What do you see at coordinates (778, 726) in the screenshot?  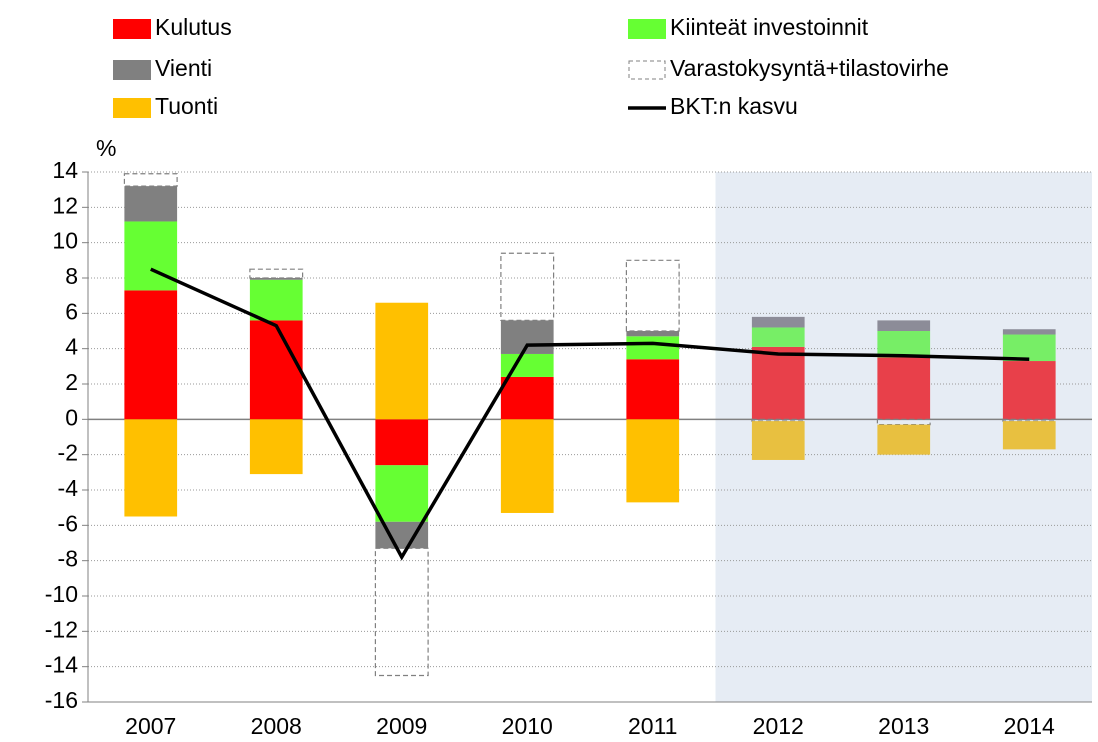 I see `x-tick-label: 2012` at bounding box center [778, 726].